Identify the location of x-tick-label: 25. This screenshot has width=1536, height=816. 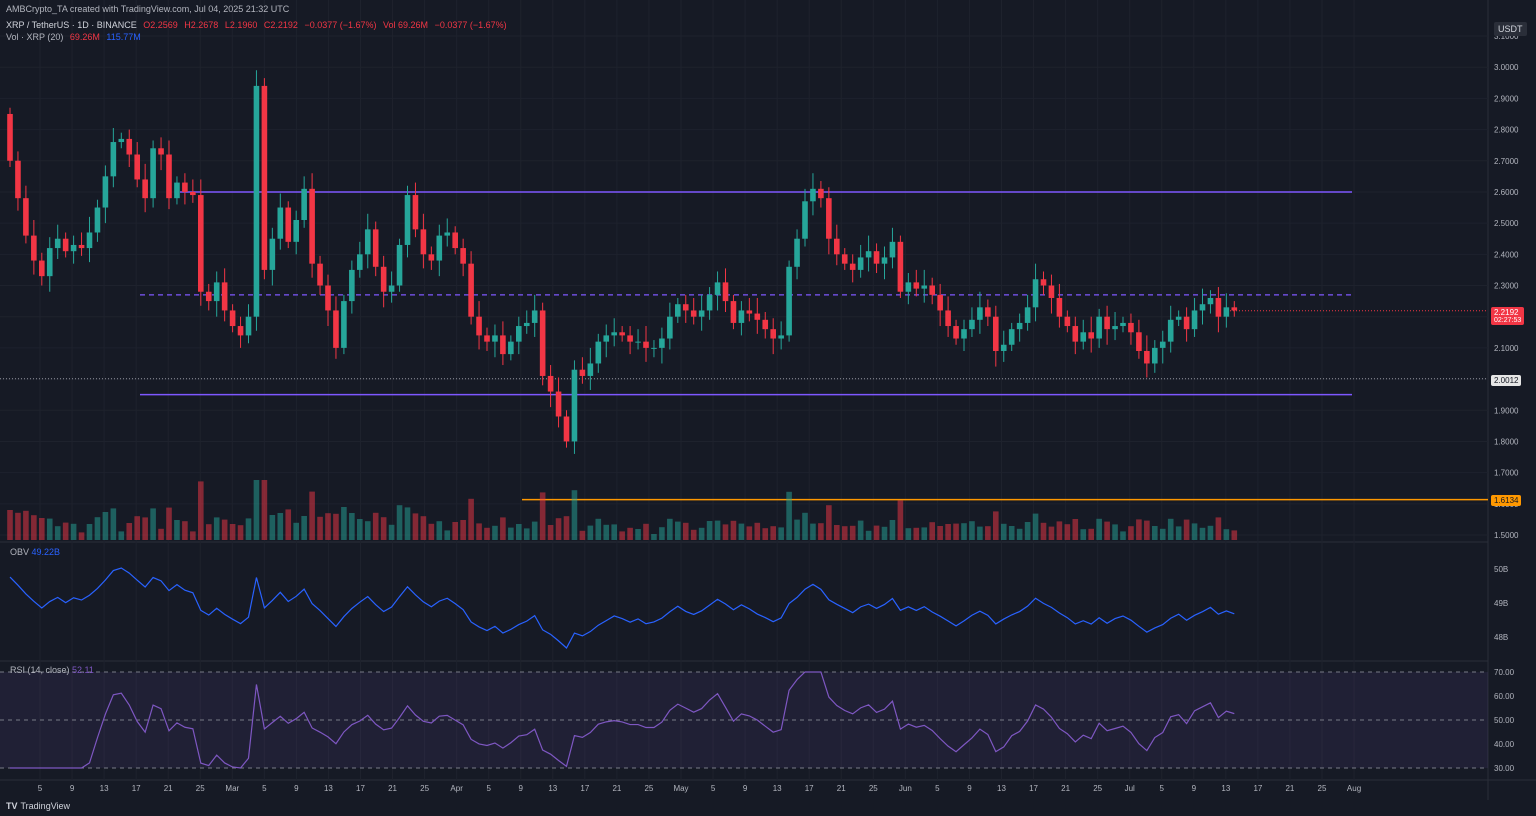
(648, 788).